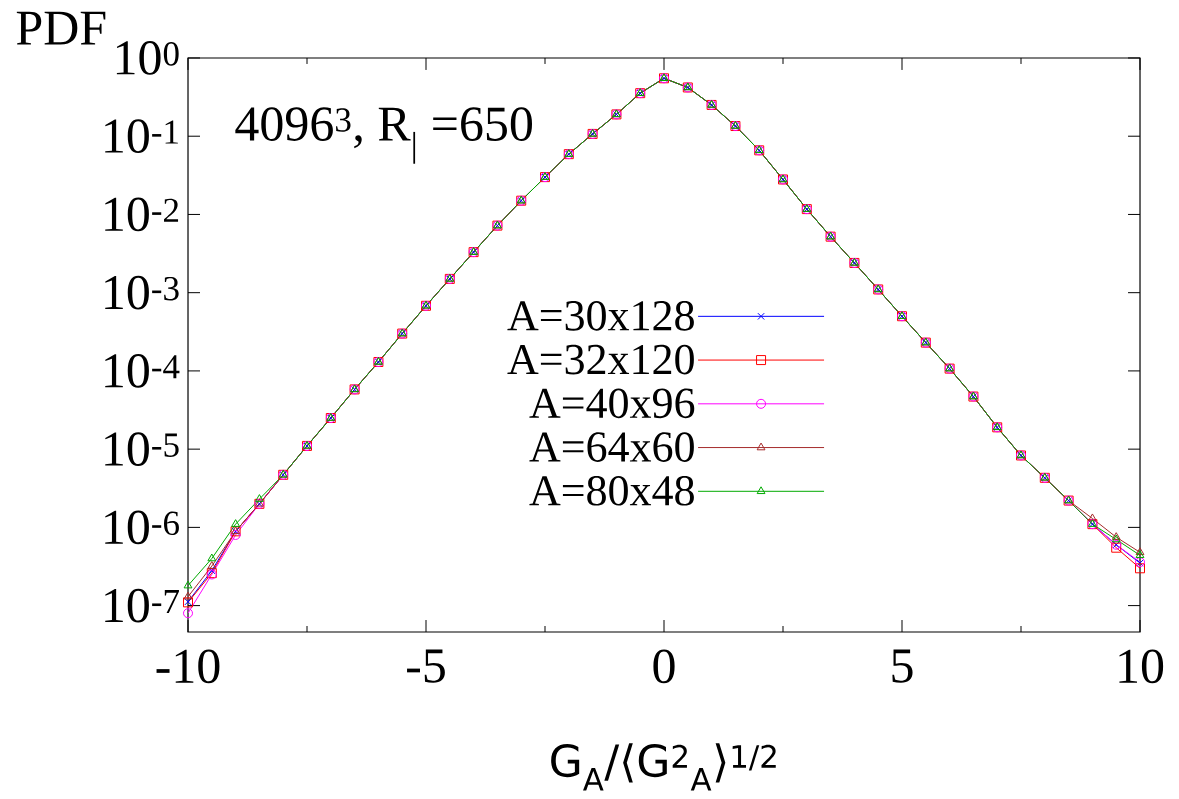 This screenshot has height=799, width=1179. Describe the element at coordinates (142, 292) in the screenshot. I see `y-tick-label: 10$^{-3}$` at that location.